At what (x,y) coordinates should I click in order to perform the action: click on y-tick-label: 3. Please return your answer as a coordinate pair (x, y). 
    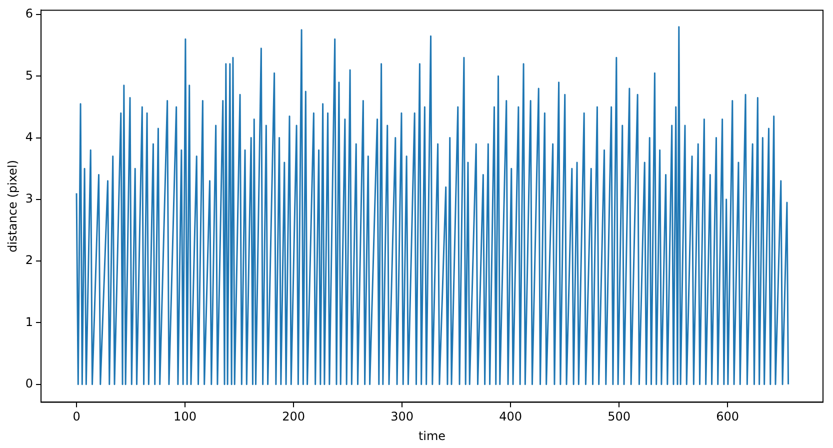
    Looking at the image, I should click on (29, 199).